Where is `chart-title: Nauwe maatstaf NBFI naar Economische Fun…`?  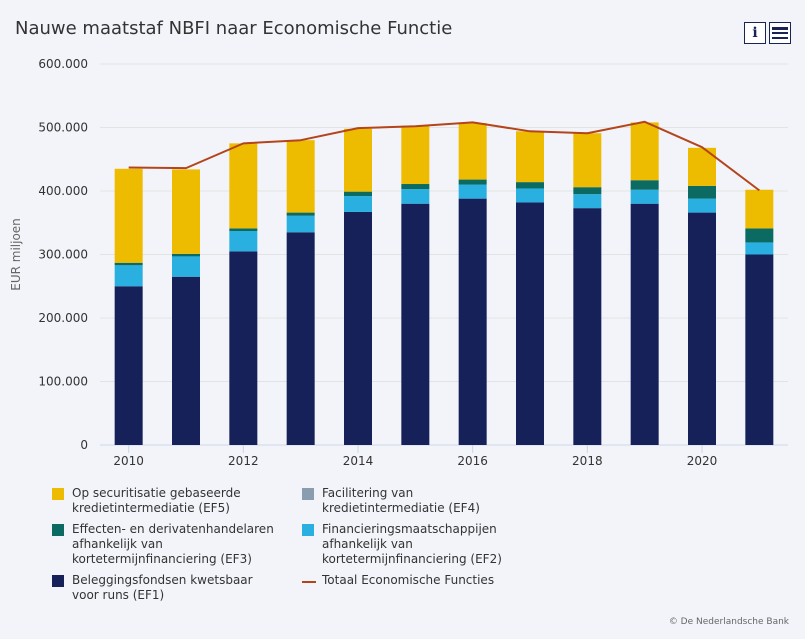 chart-title: Nauwe maatstaf NBFI naar Economische Fun… is located at coordinates (234, 28).